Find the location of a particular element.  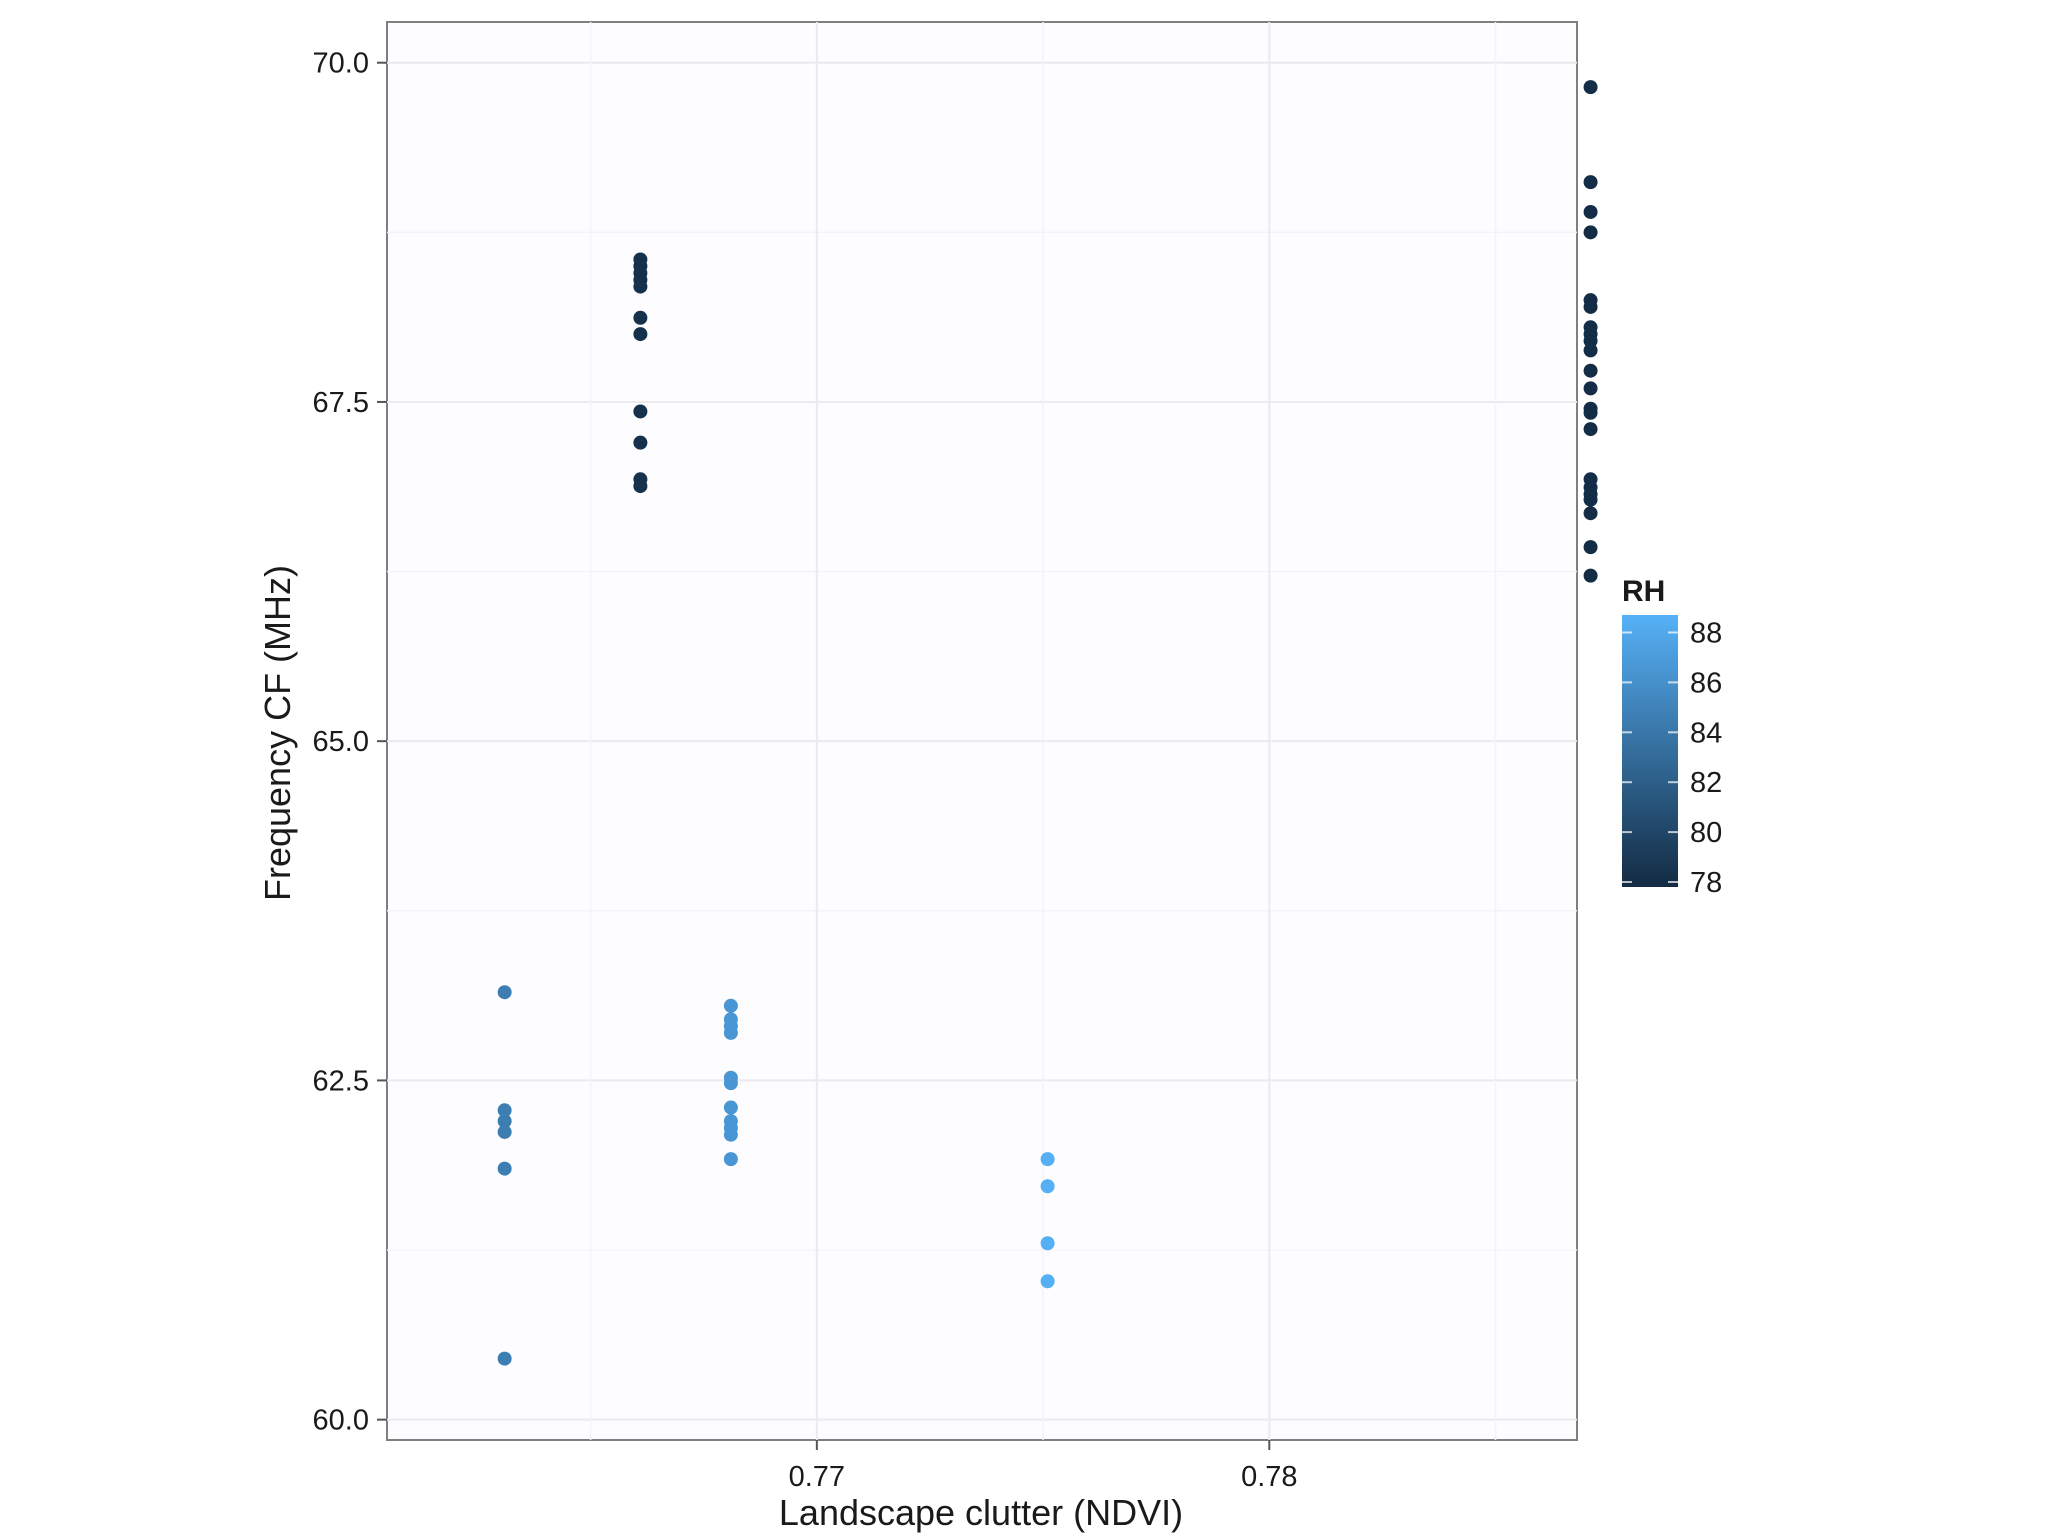

legend-colorbar is located at coordinates (1650, 751).